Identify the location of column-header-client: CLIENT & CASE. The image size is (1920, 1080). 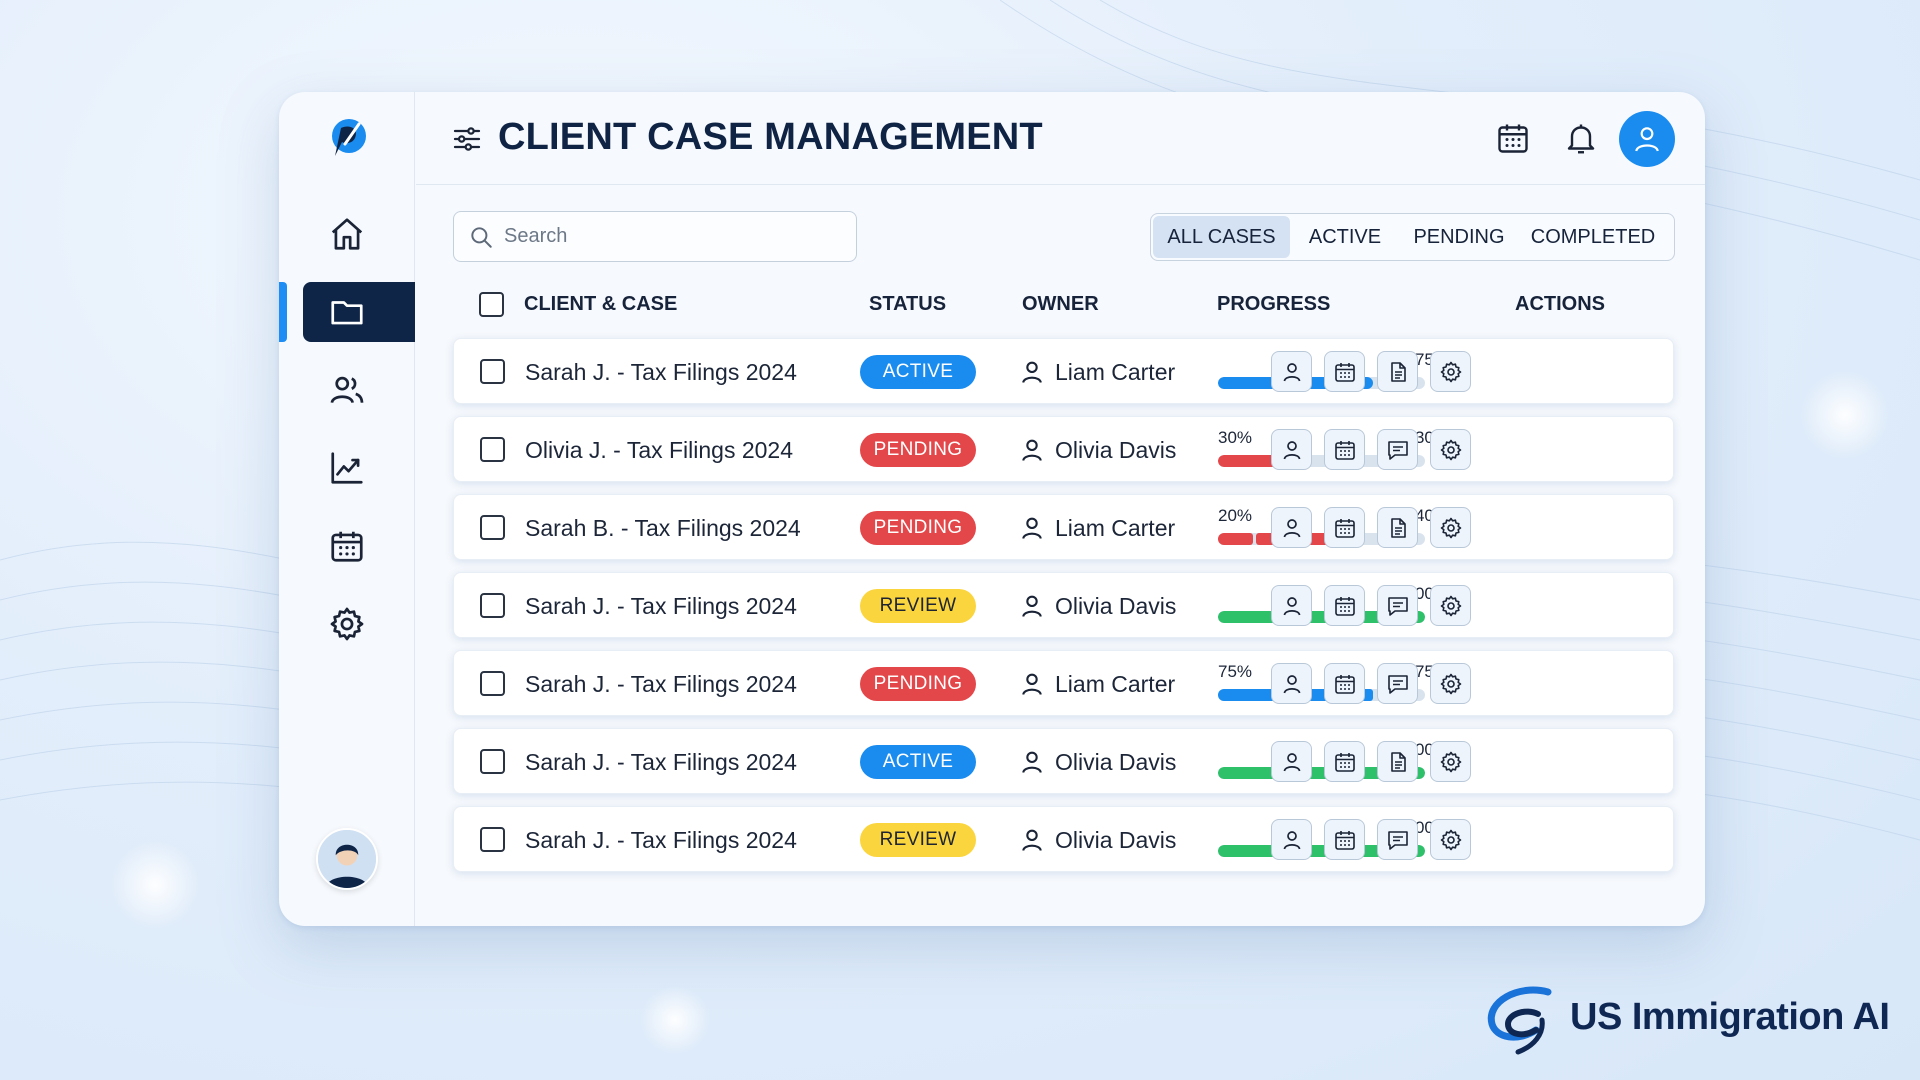
(601, 304).